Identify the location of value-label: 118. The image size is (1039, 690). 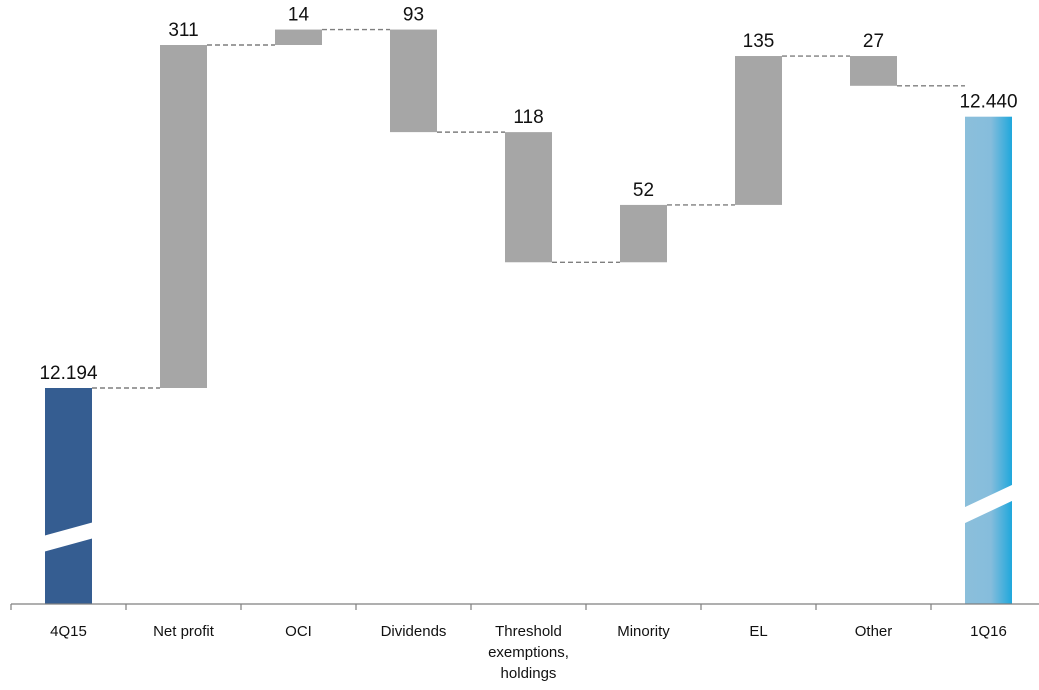
(528, 117).